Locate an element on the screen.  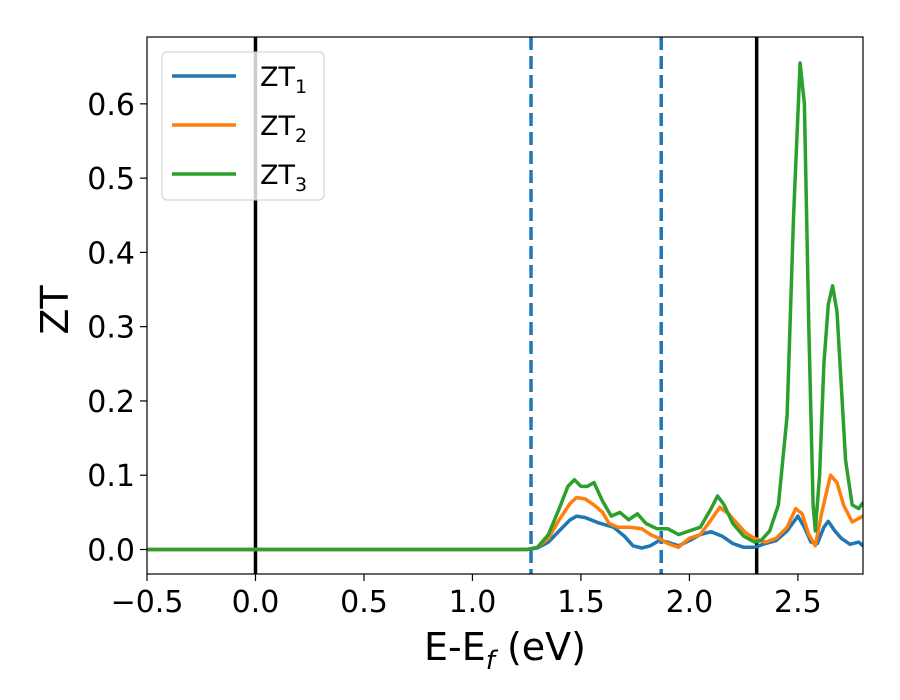
y-tick-label: 0.1 is located at coordinates (111, 476).